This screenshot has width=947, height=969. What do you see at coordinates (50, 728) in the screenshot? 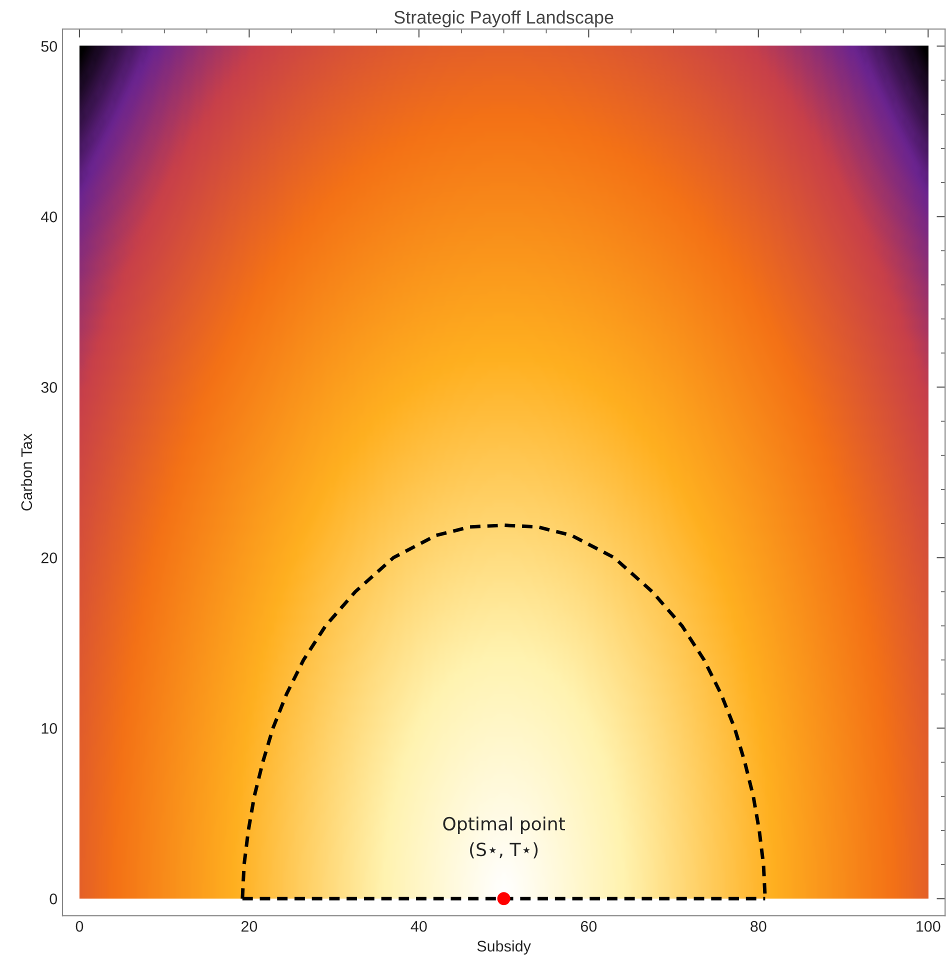
I see `y-tick-label: 10` at bounding box center [50, 728].